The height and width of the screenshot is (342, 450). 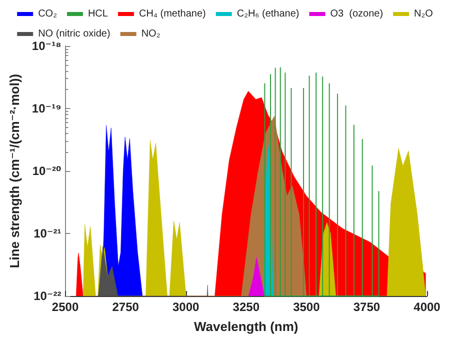 What do you see at coordinates (246, 307) in the screenshot?
I see `x-tick-label: 3250` at bounding box center [246, 307].